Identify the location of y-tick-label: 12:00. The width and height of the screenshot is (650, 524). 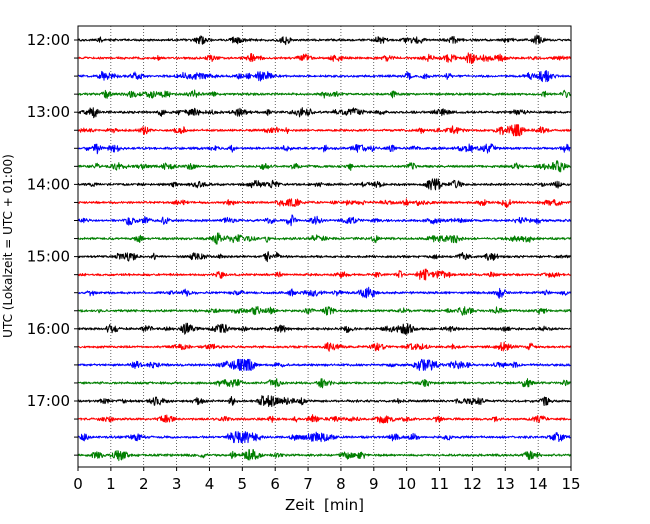
(48, 40).